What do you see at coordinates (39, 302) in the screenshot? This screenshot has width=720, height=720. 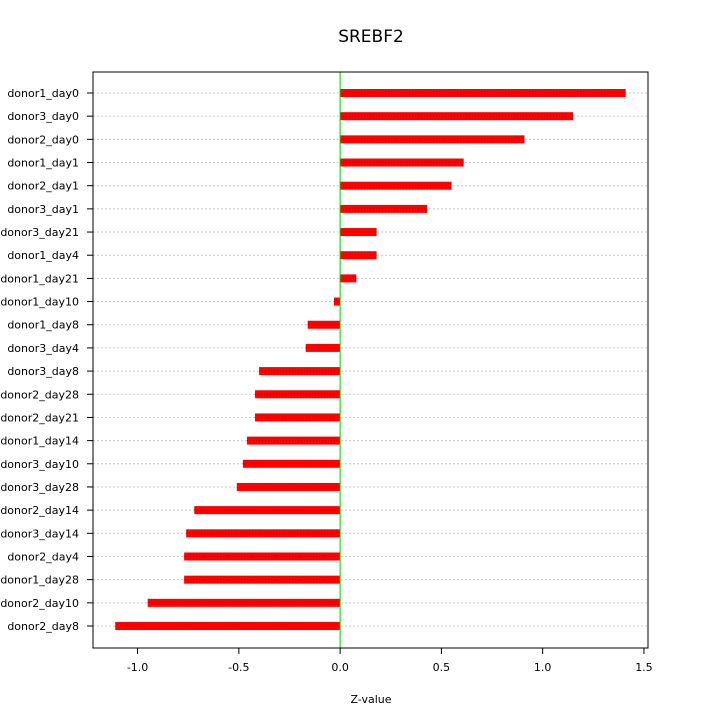 I see `y-tick-label: donor1_day10` at bounding box center [39, 302].